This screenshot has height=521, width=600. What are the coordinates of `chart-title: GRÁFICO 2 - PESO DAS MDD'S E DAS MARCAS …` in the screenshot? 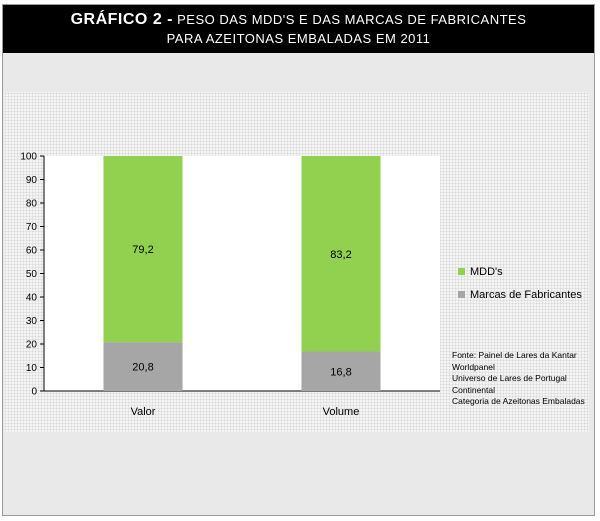 It's located at (298, 20).